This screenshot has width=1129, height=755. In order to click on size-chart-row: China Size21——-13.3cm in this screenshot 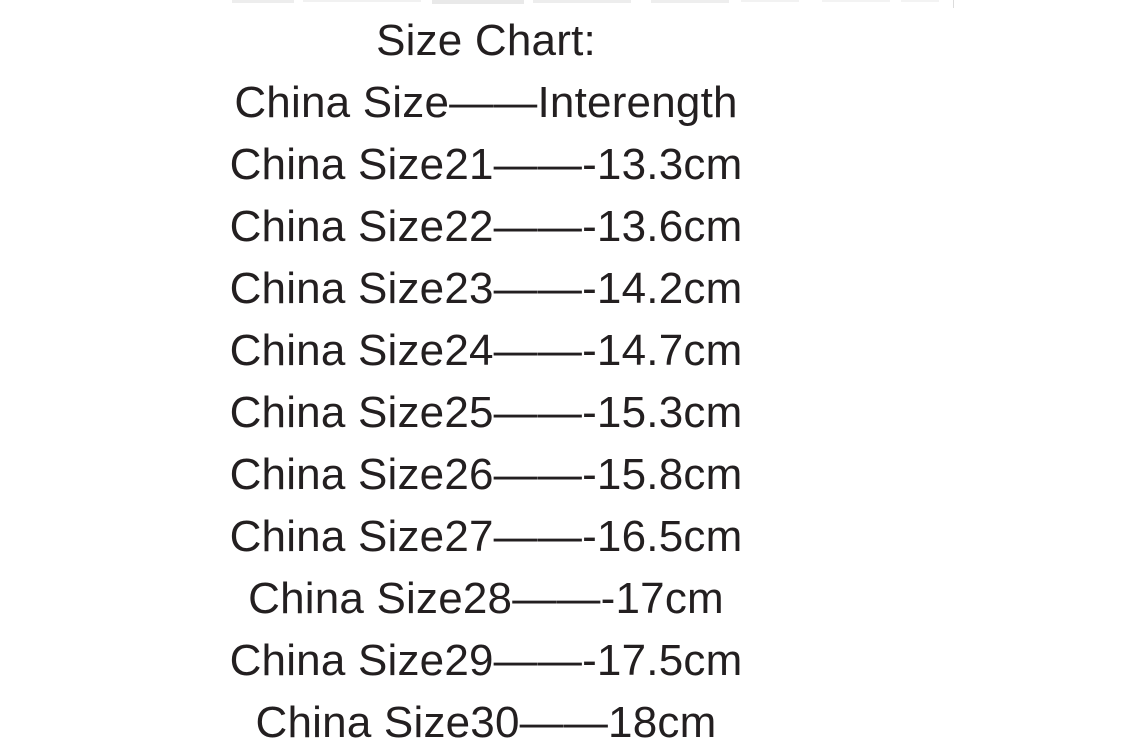, I will do `click(486, 164)`.